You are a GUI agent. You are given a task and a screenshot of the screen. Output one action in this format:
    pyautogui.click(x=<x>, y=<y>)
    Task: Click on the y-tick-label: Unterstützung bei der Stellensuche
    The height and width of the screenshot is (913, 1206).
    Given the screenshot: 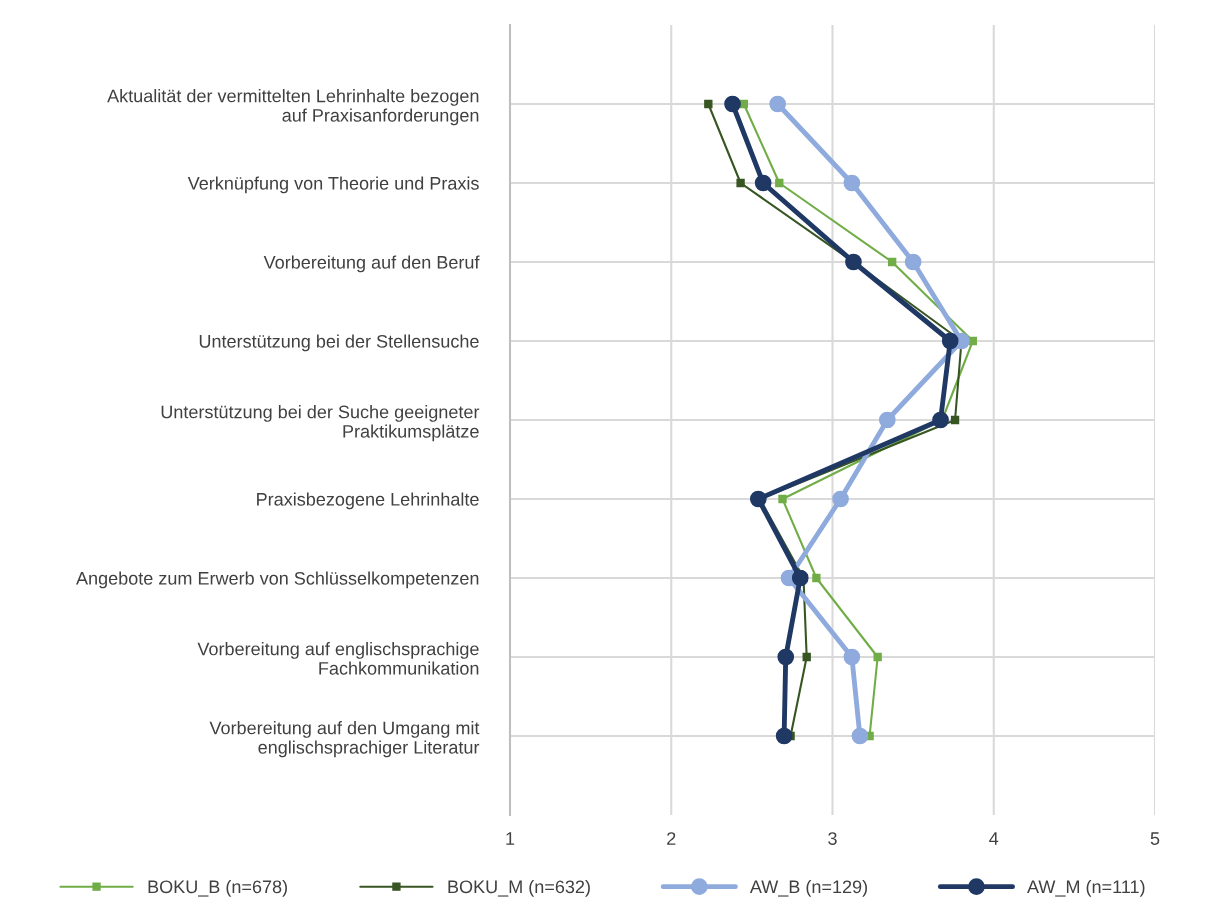 What is the action you would take?
    pyautogui.click(x=339, y=343)
    